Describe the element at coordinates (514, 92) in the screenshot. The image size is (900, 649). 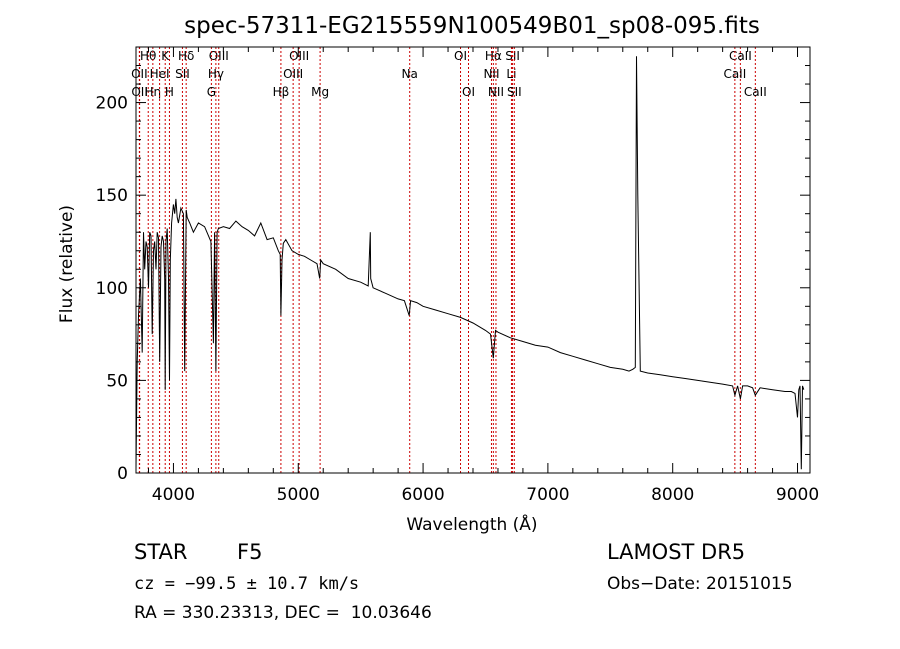
I see `line-label-24: SII` at that location.